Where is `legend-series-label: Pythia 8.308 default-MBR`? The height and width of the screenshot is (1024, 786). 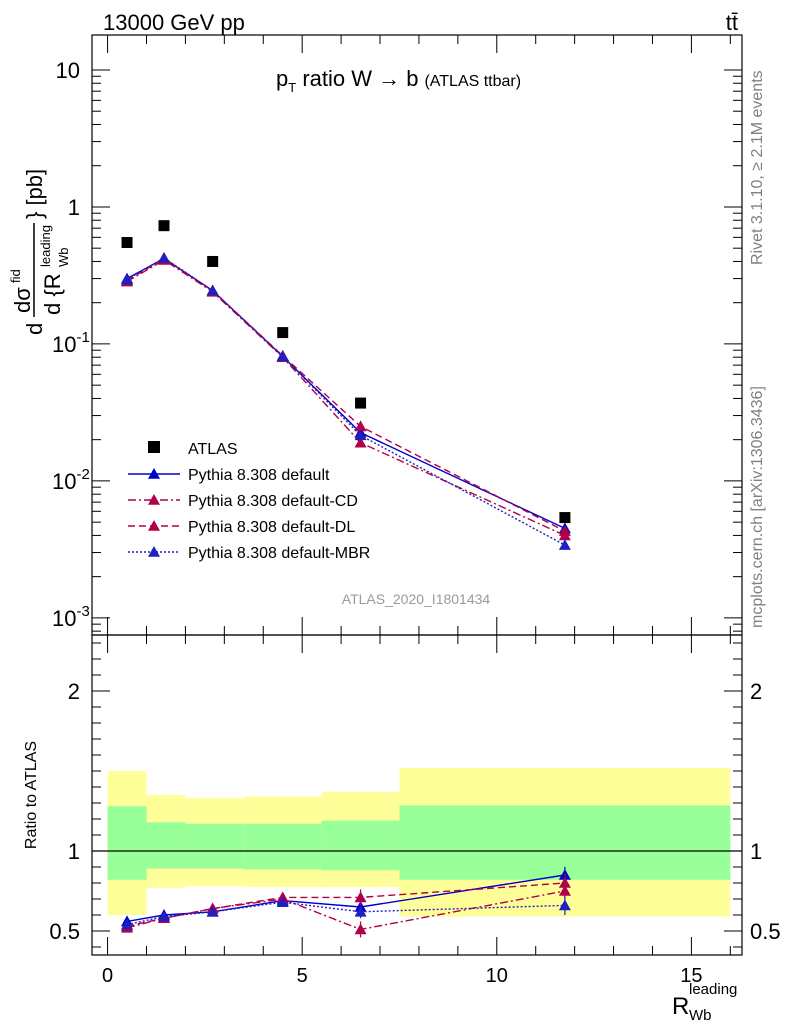
legend-series-label: Pythia 8.308 default-MBR is located at coordinates (279, 553).